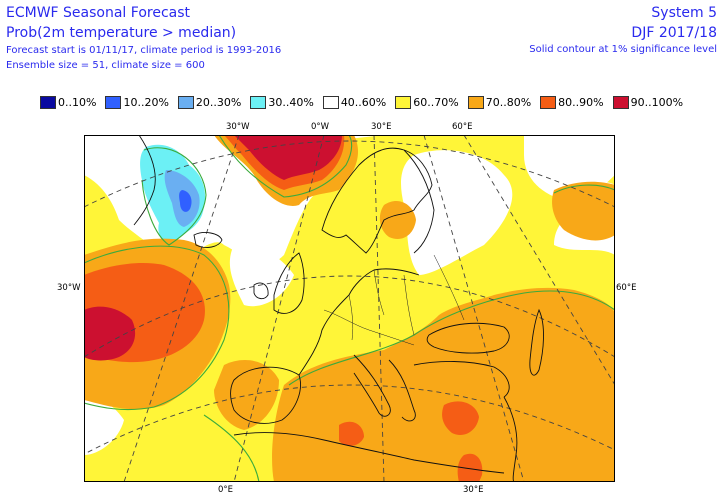  Describe the element at coordinates (657, 102) in the screenshot. I see `legend-label: 90..100%` at that location.